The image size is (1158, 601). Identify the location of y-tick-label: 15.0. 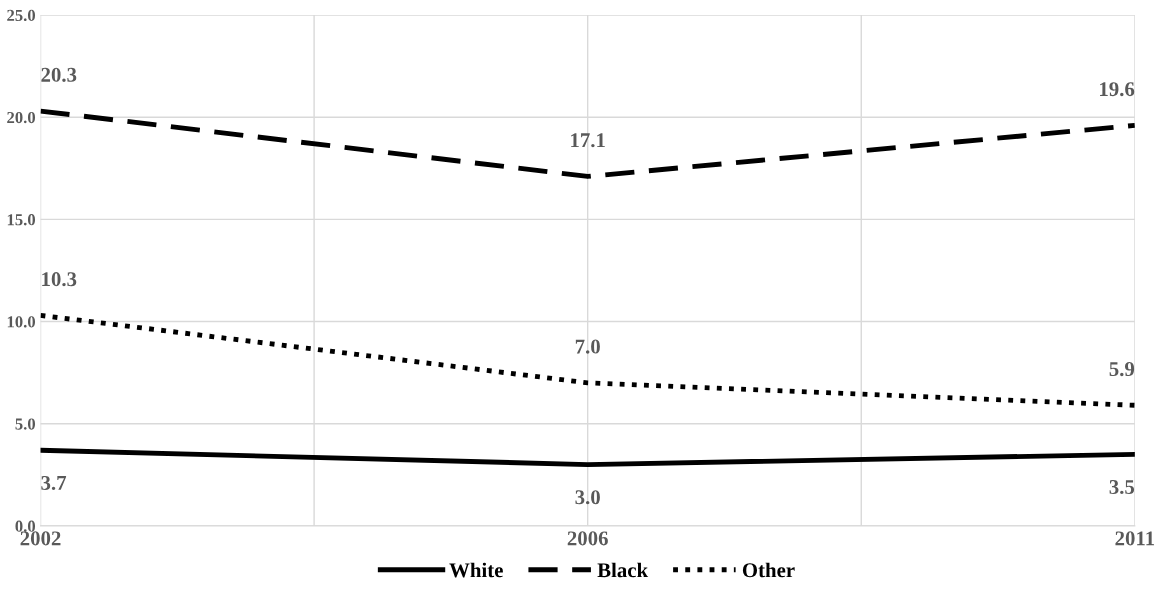
(21, 220).